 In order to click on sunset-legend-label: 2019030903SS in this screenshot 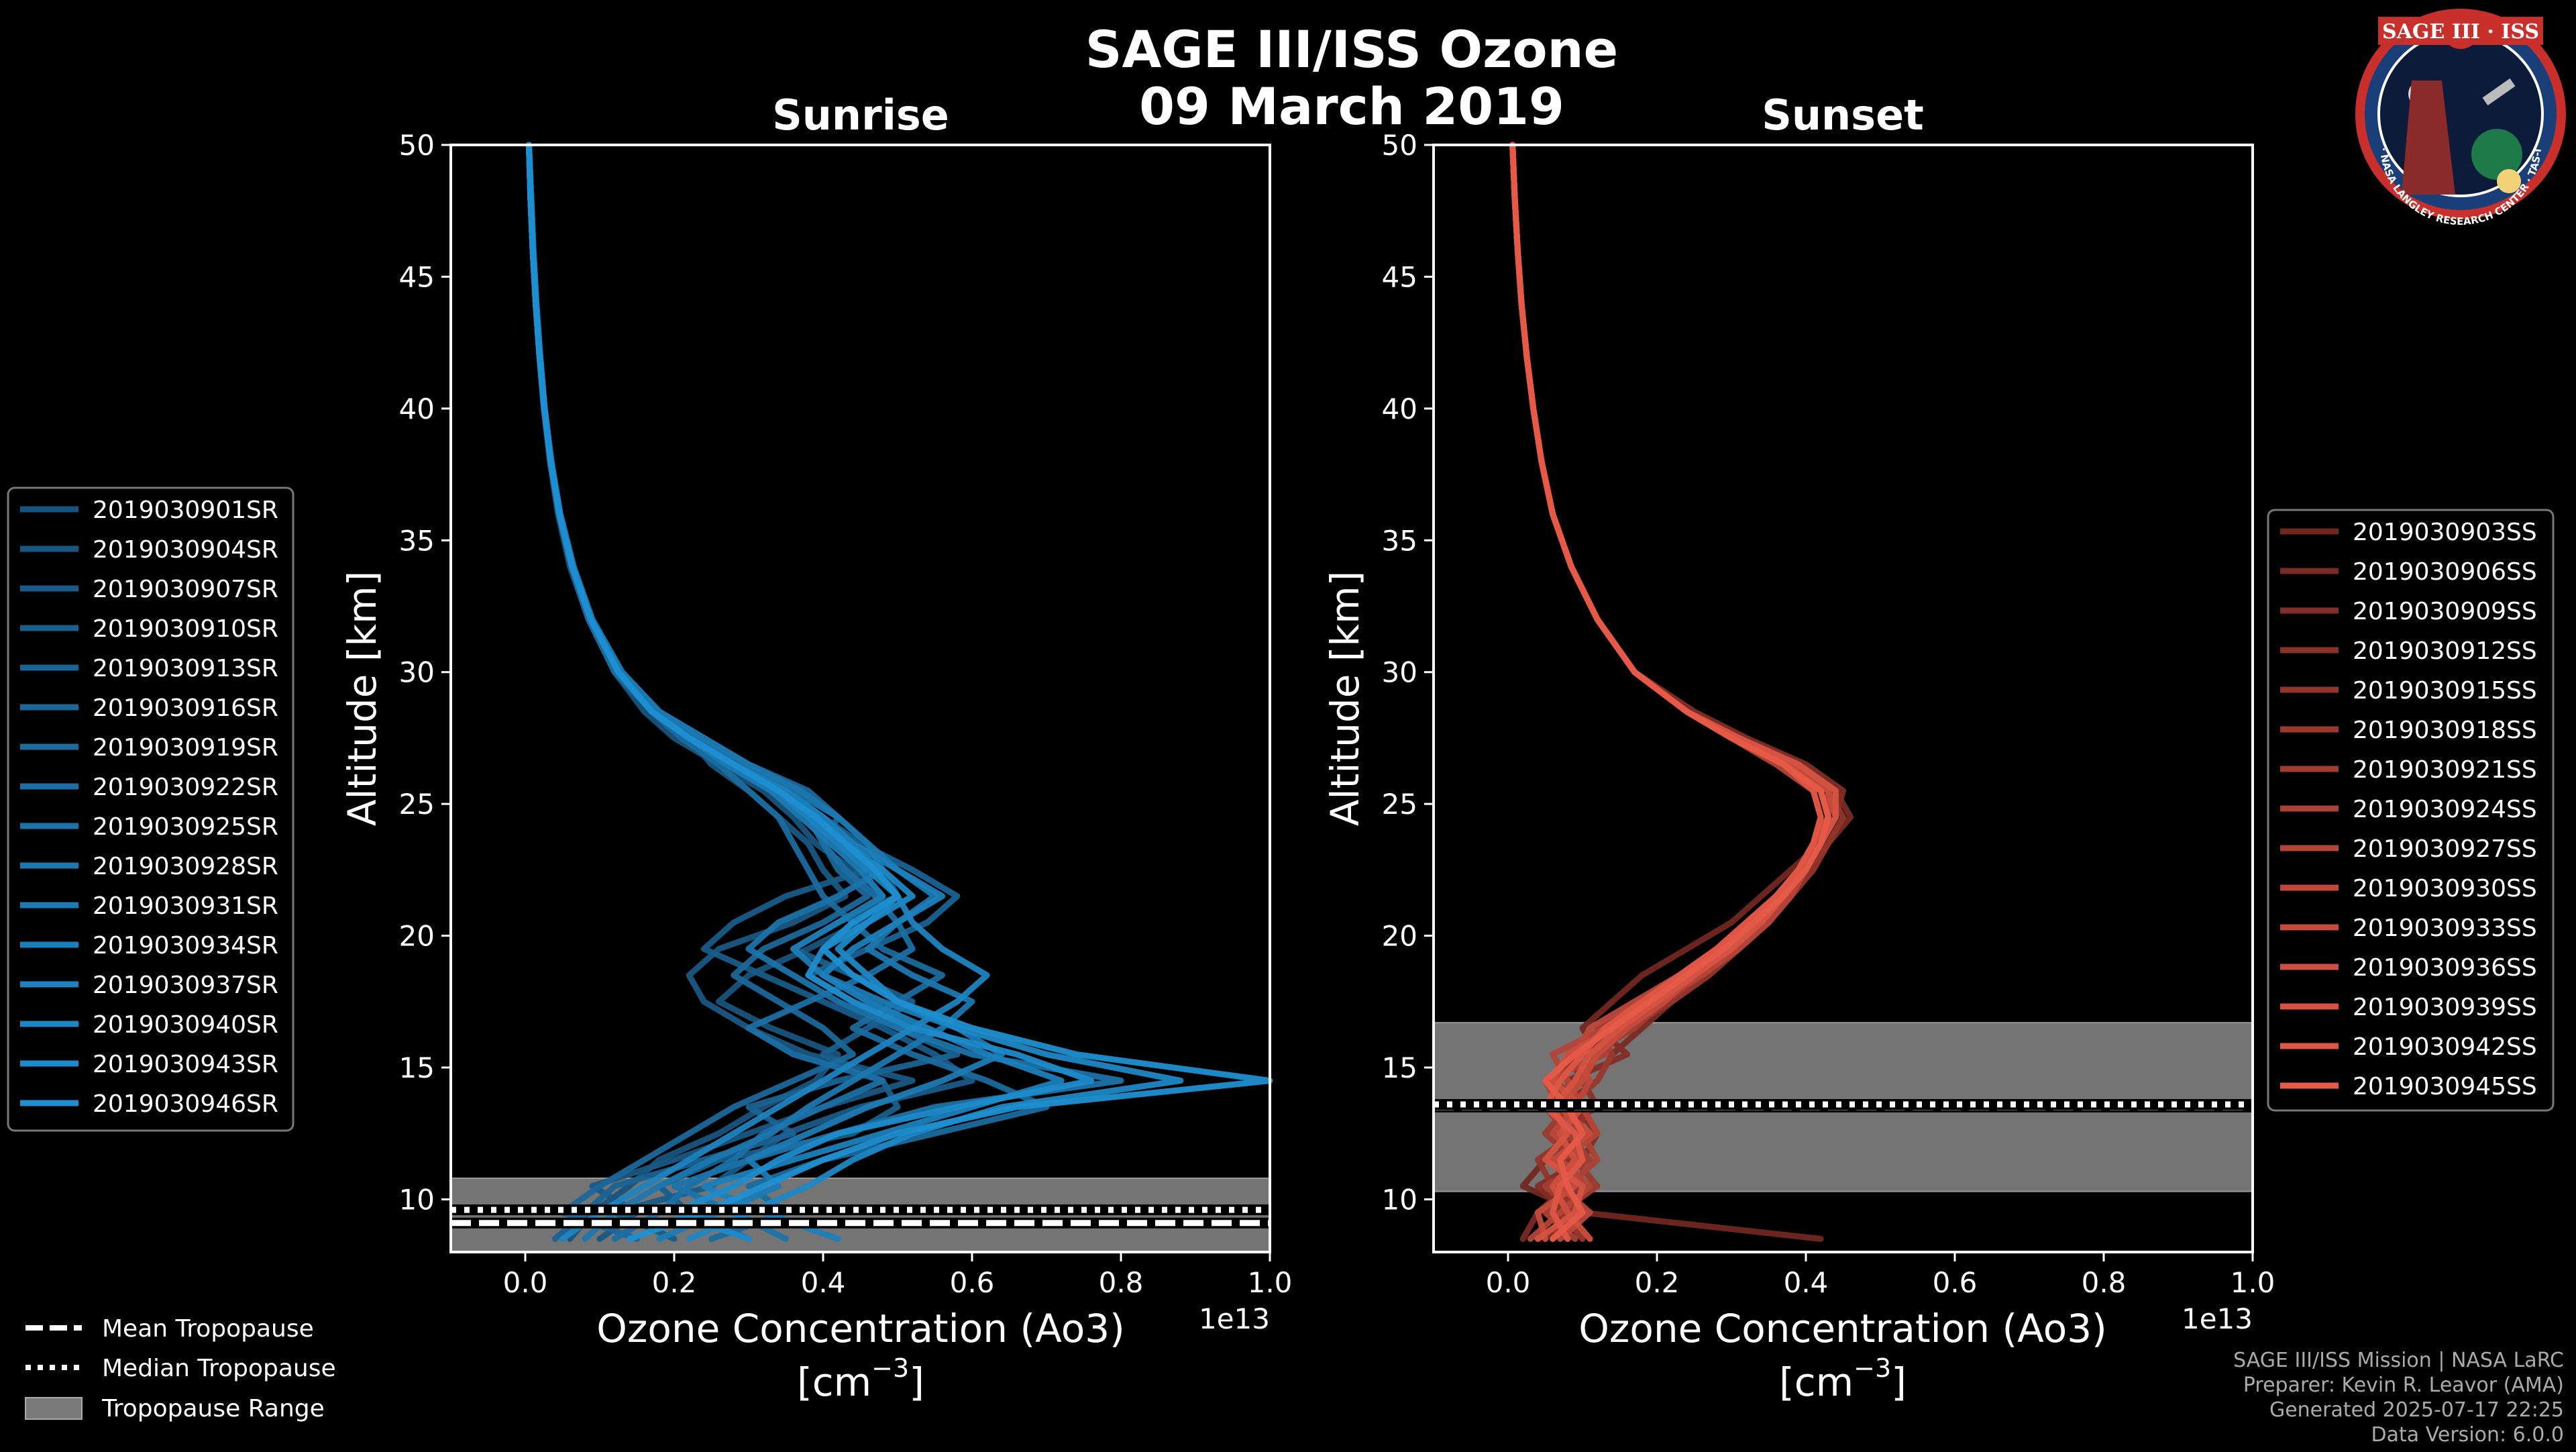, I will do `click(2445, 533)`.